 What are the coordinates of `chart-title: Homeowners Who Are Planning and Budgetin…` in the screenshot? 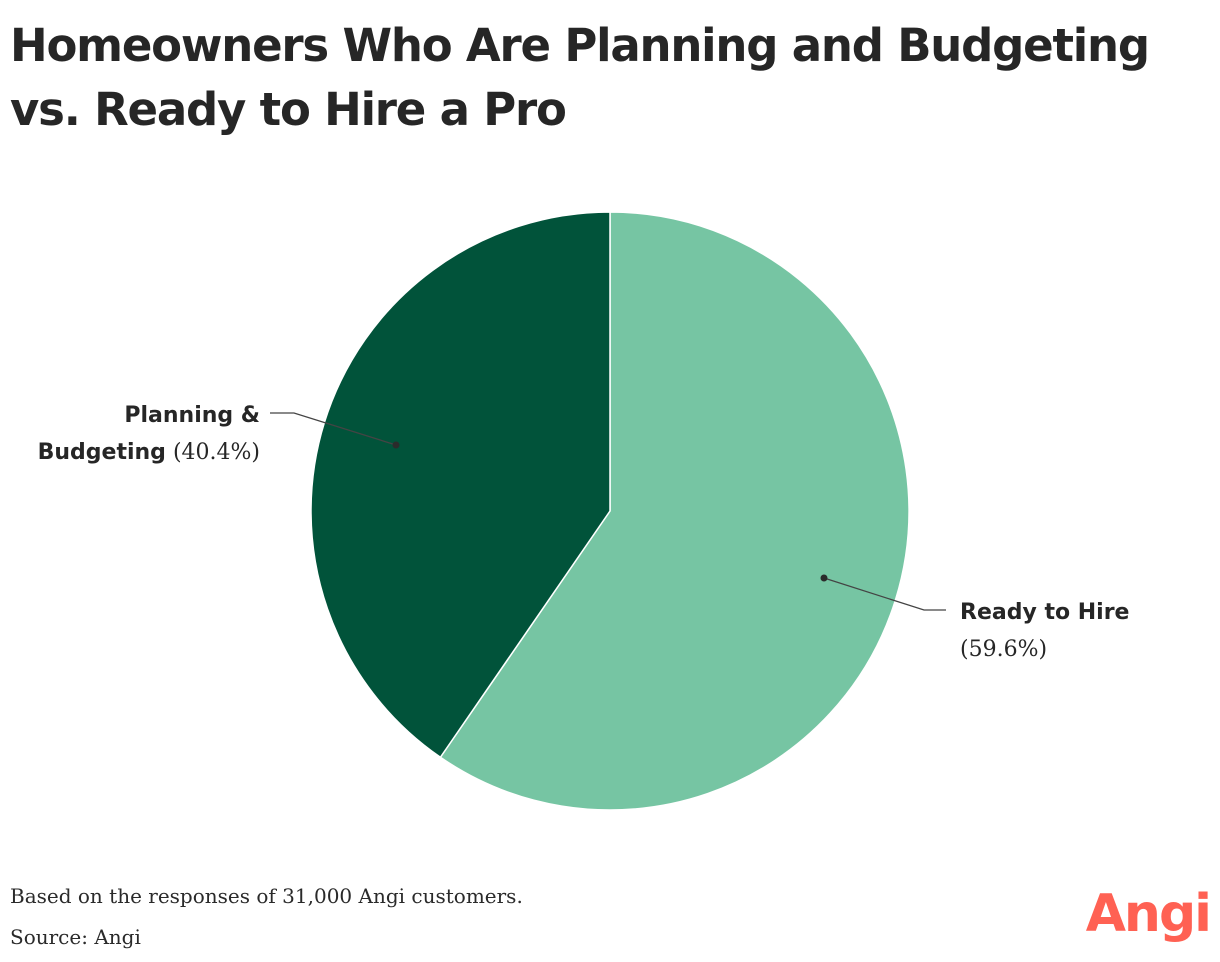 It's located at (580, 77).